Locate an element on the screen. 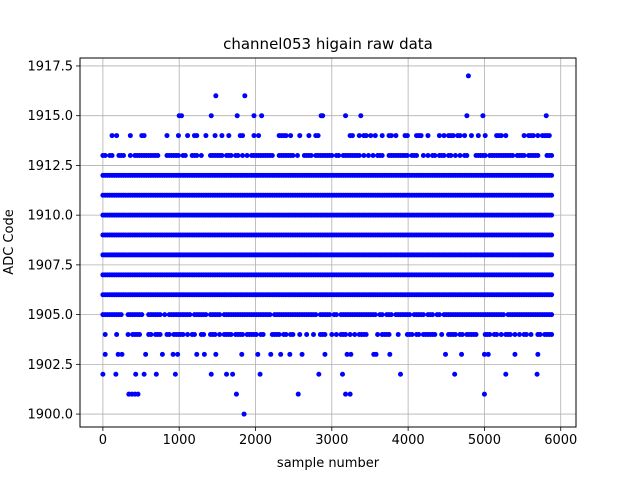 The image size is (640, 480). x-tick-label: 1000 is located at coordinates (179, 440).